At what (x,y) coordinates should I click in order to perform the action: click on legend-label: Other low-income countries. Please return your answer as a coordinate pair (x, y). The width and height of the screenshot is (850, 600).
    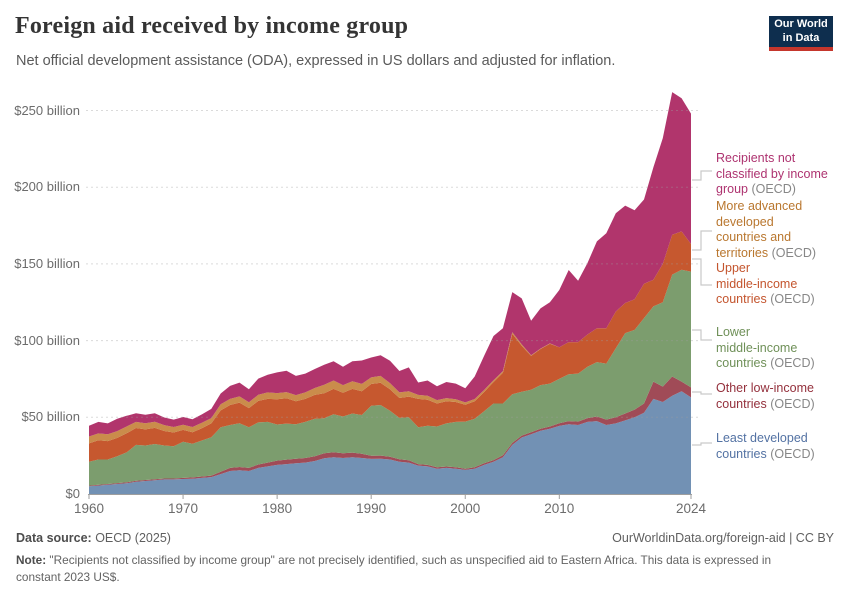
    Looking at the image, I should click on (765, 396).